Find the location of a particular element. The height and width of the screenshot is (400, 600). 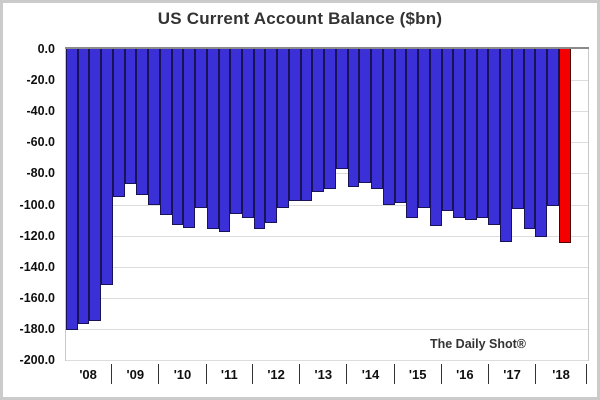

x-year-label: '10 is located at coordinates (182, 374).